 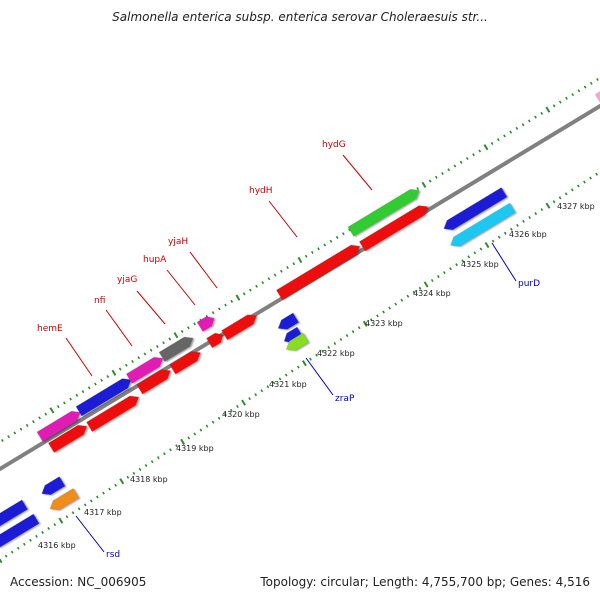 I want to click on gene-feature-f5, so click(x=145, y=369).